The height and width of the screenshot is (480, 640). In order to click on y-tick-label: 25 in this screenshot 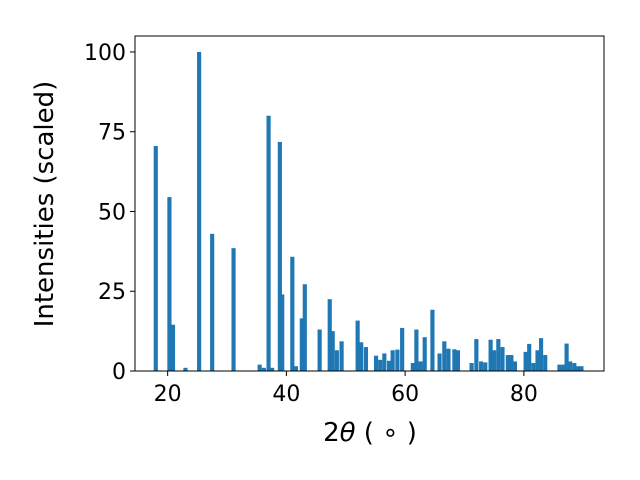, I will do `click(112, 292)`.